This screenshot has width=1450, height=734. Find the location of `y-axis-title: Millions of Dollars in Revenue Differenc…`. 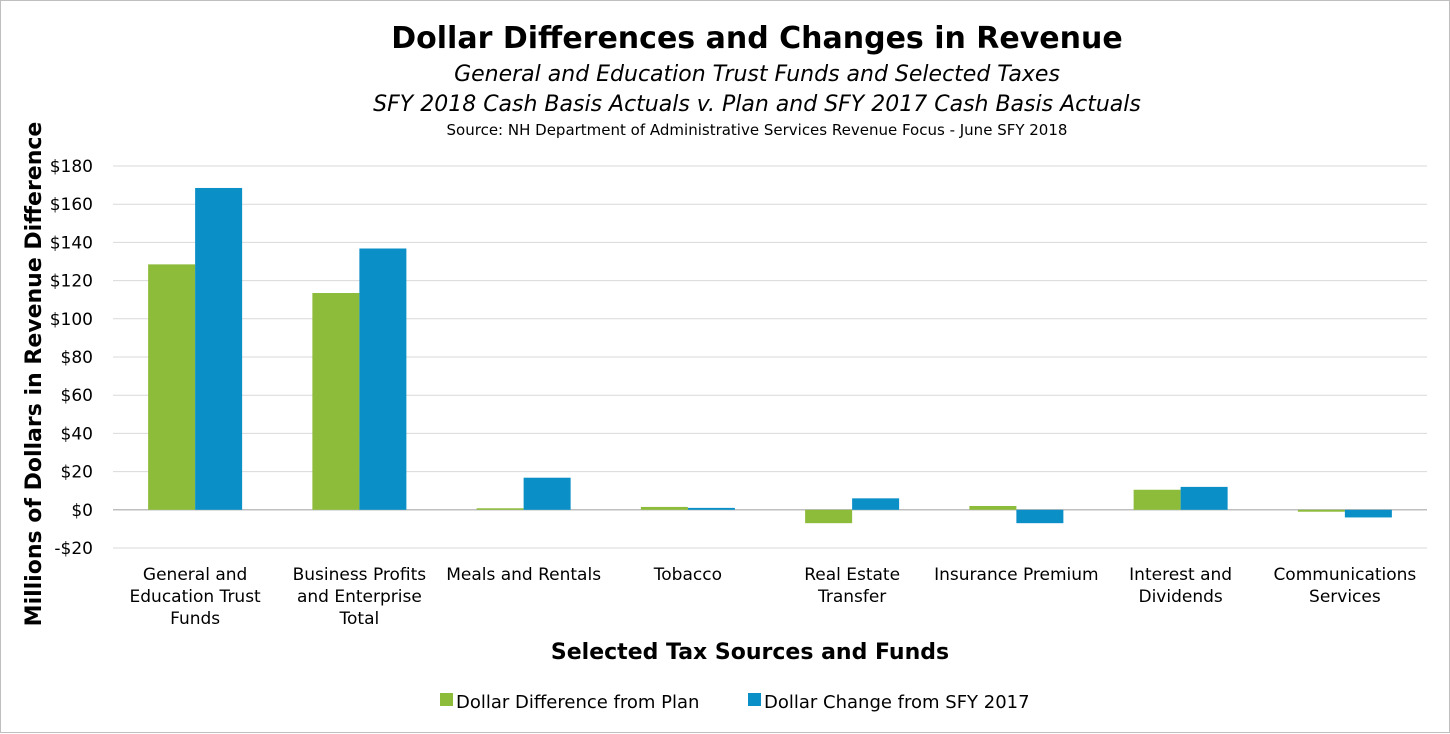

y-axis-title: Millions of Dollars in Revenue Differenc… is located at coordinates (34, 374).